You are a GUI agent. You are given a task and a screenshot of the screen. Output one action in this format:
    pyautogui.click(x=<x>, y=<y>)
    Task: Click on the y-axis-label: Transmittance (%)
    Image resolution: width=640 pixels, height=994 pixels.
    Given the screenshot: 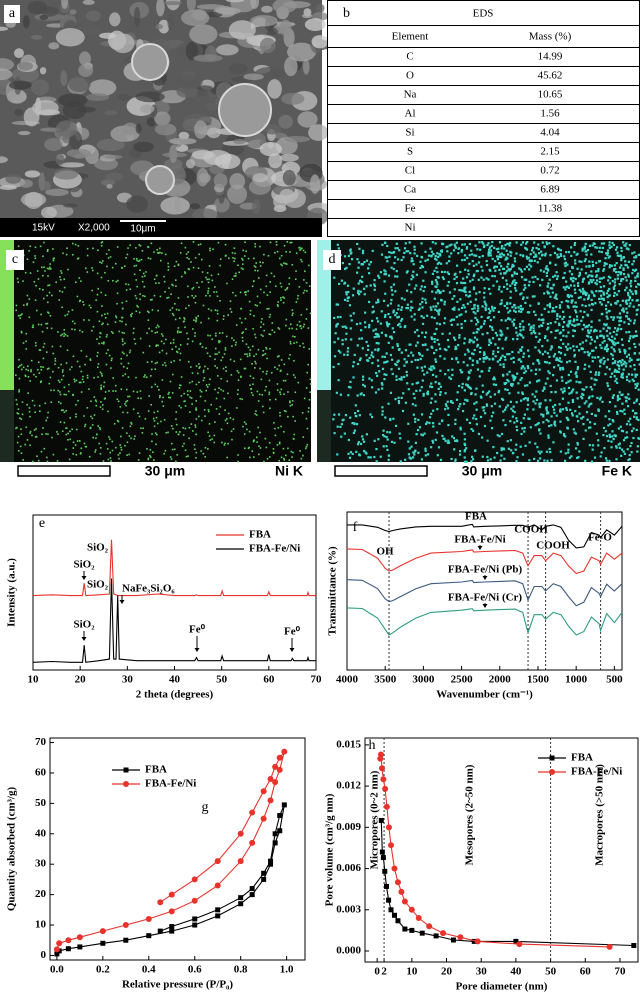 What is the action you would take?
    pyautogui.click(x=333, y=591)
    